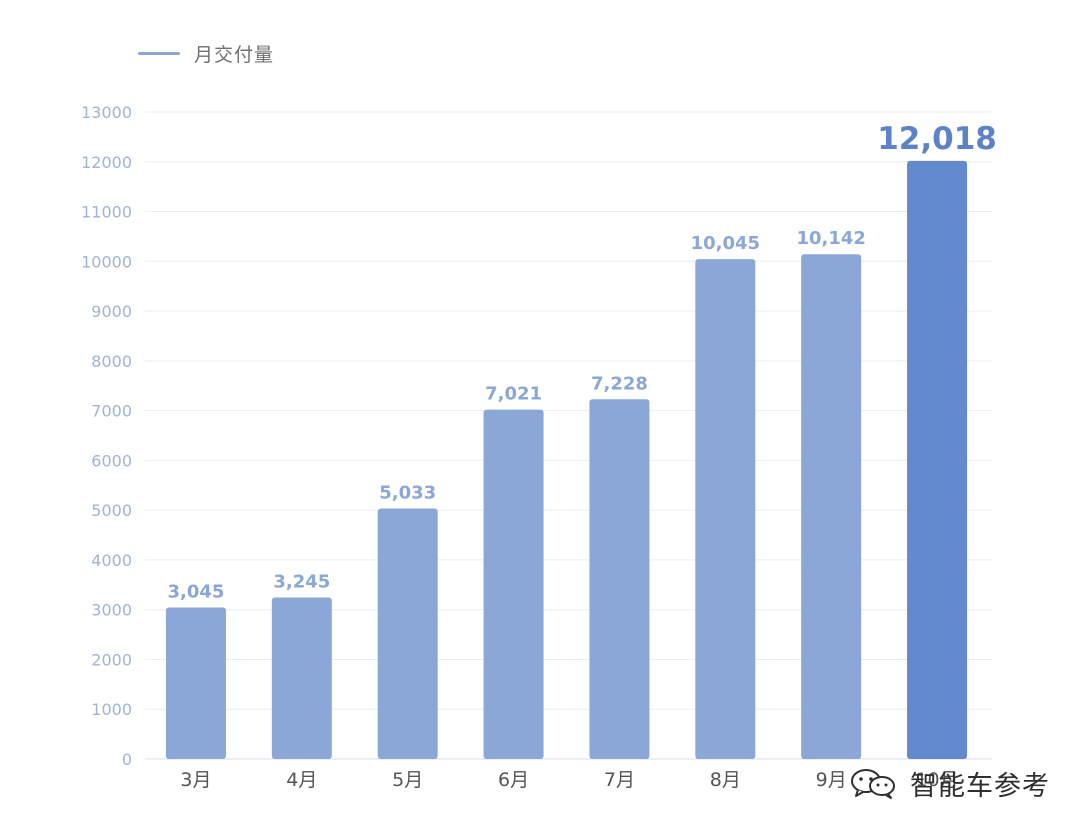 The height and width of the screenshot is (833, 1080). What do you see at coordinates (301, 581) in the screenshot?
I see `bar-value-label: 3,245` at bounding box center [301, 581].